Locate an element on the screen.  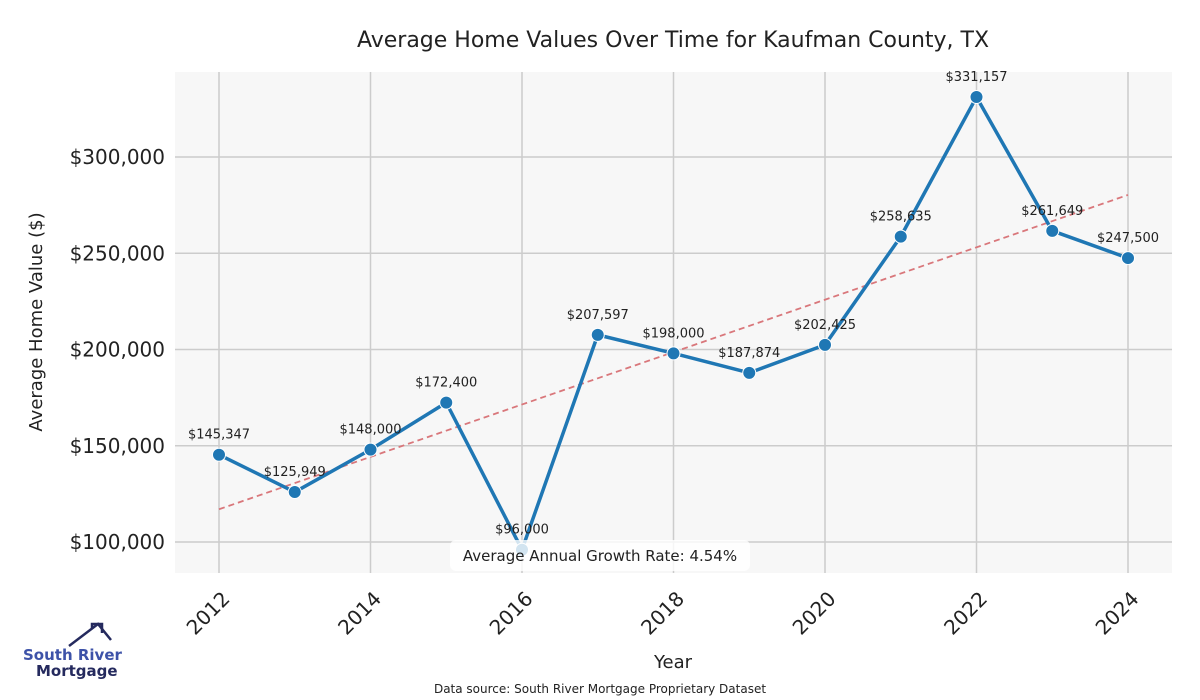
data-label: $125,949 is located at coordinates (295, 472).